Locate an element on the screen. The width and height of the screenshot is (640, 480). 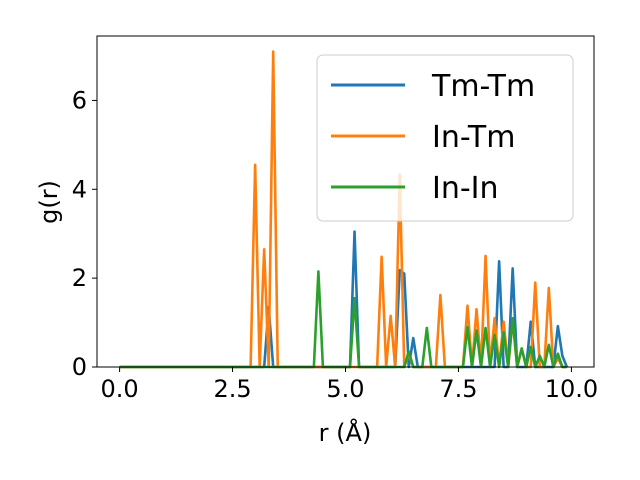
legend-frame is located at coordinates (445, 138).